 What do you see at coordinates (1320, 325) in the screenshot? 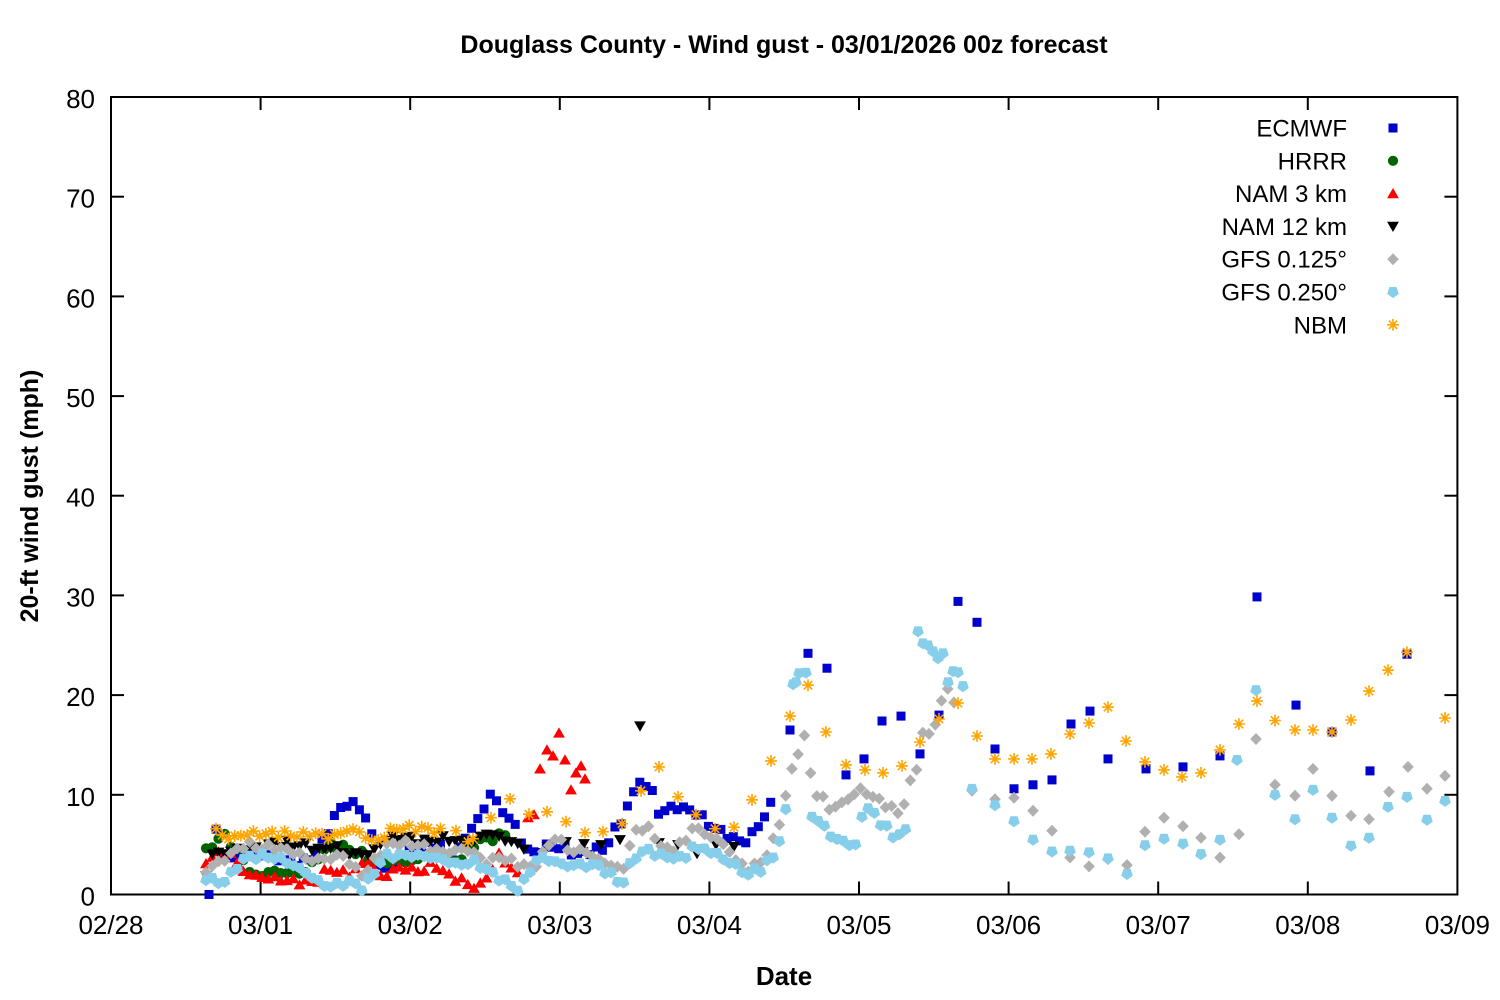
I see `svg-text: NBM` at bounding box center [1320, 325].